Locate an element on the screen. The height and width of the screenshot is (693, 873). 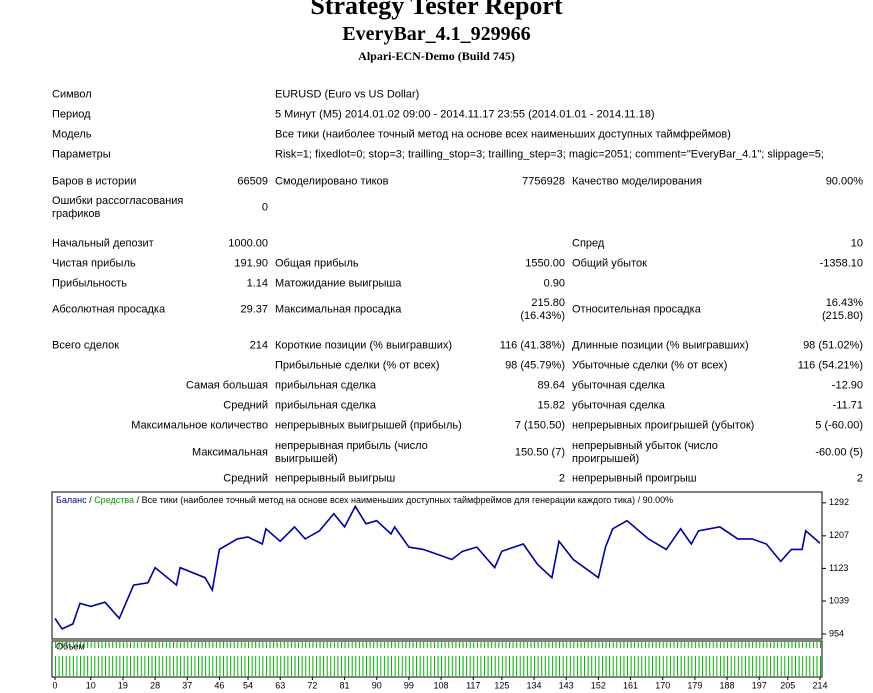
table-value: 5 (-60.00) is located at coordinates (839, 425).